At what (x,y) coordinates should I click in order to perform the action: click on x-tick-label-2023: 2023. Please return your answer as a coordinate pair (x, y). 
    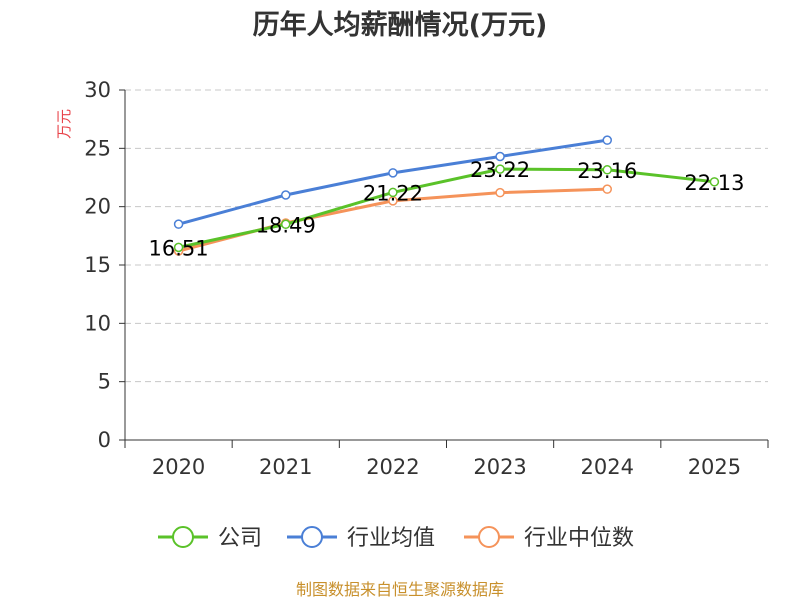
    Looking at the image, I should click on (499, 467).